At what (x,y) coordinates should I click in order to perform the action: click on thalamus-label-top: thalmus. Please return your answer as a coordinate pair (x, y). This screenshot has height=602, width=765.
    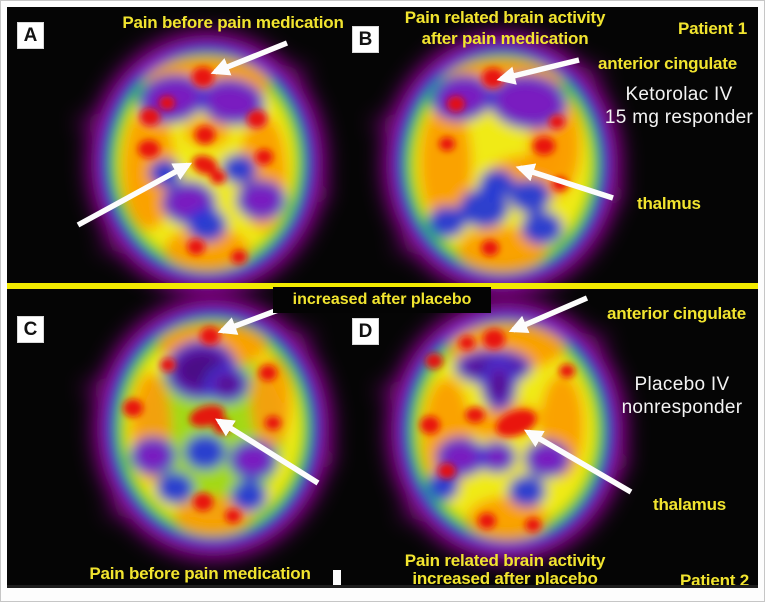
    Looking at the image, I should click on (669, 203).